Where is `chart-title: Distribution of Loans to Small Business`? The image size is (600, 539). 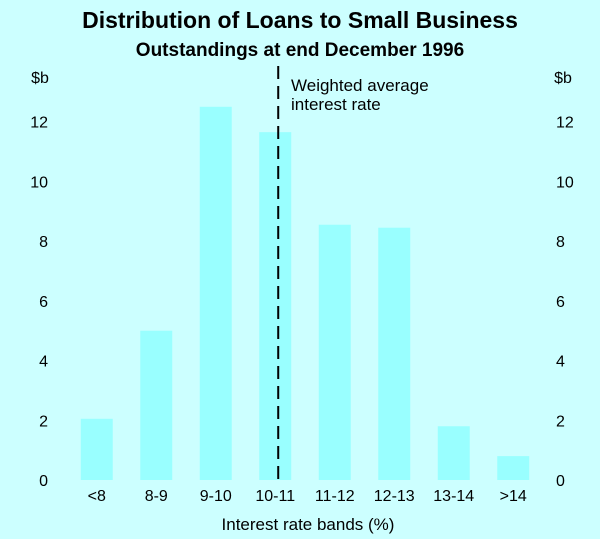 chart-title: Distribution of Loans to Small Business is located at coordinates (300, 20).